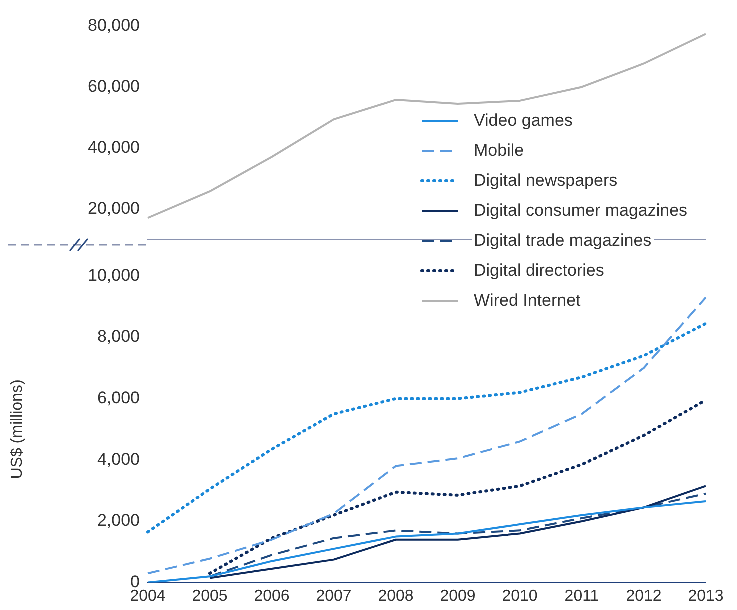 The image size is (737, 610). Describe the element at coordinates (458, 596) in the screenshot. I see `x-tick-label: 2009` at that location.